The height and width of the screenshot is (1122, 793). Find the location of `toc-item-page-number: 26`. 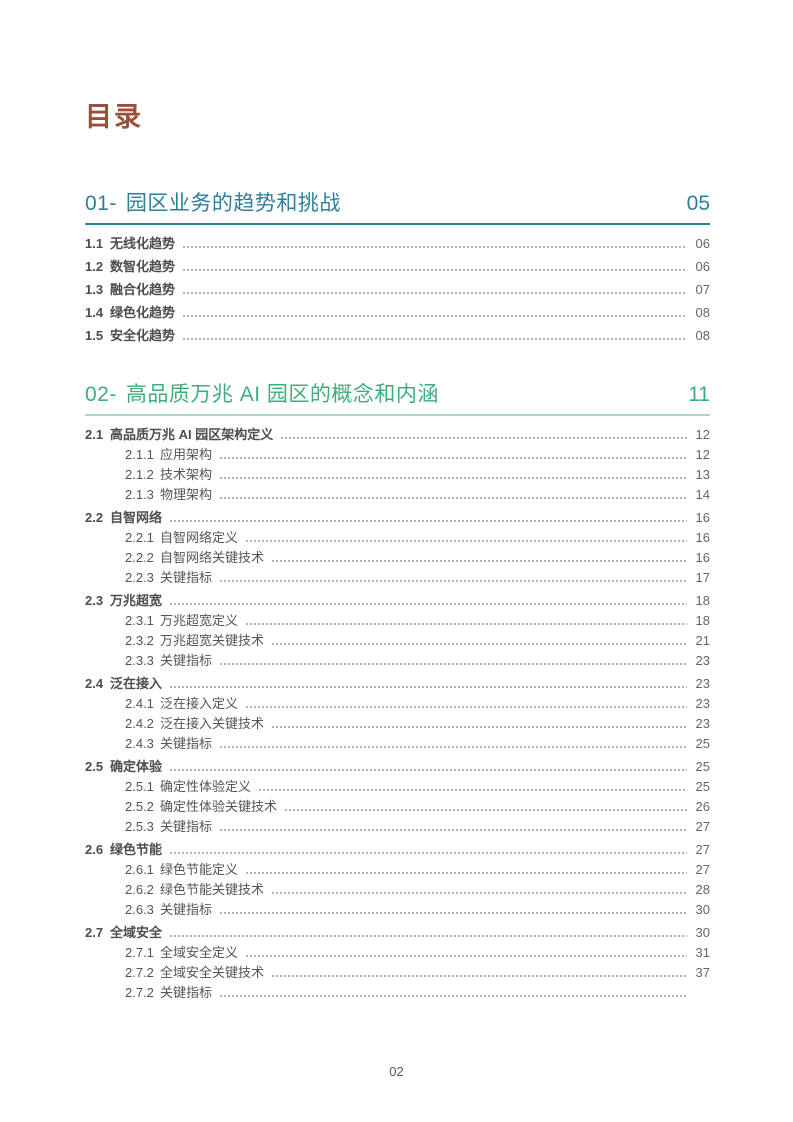

toc-item-page-number: 26 is located at coordinates (702, 806).